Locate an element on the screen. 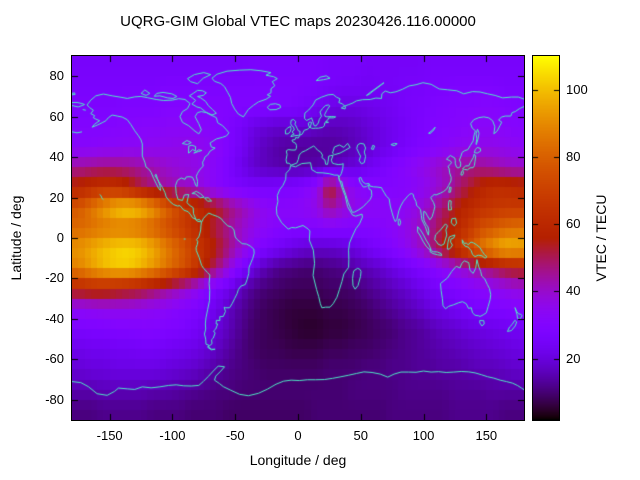 Image resolution: width=640 pixels, height=480 pixels. colorbar-tick-label: 80 is located at coordinates (573, 156).